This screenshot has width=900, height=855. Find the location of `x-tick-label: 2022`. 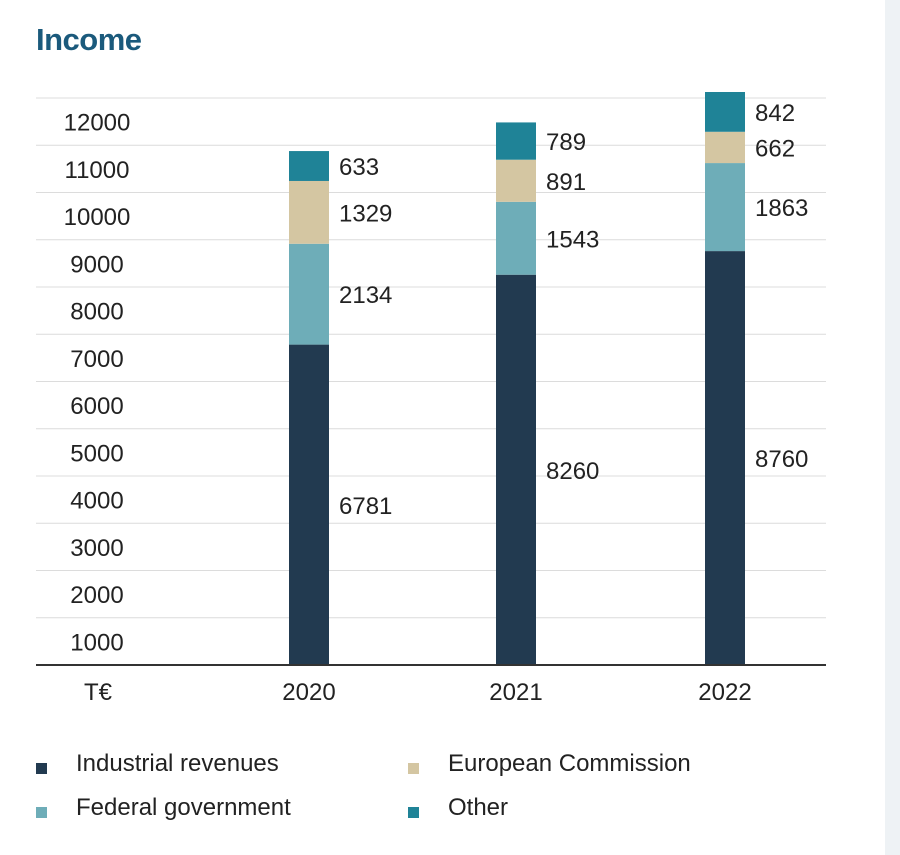

x-tick-label: 2022 is located at coordinates (724, 692).